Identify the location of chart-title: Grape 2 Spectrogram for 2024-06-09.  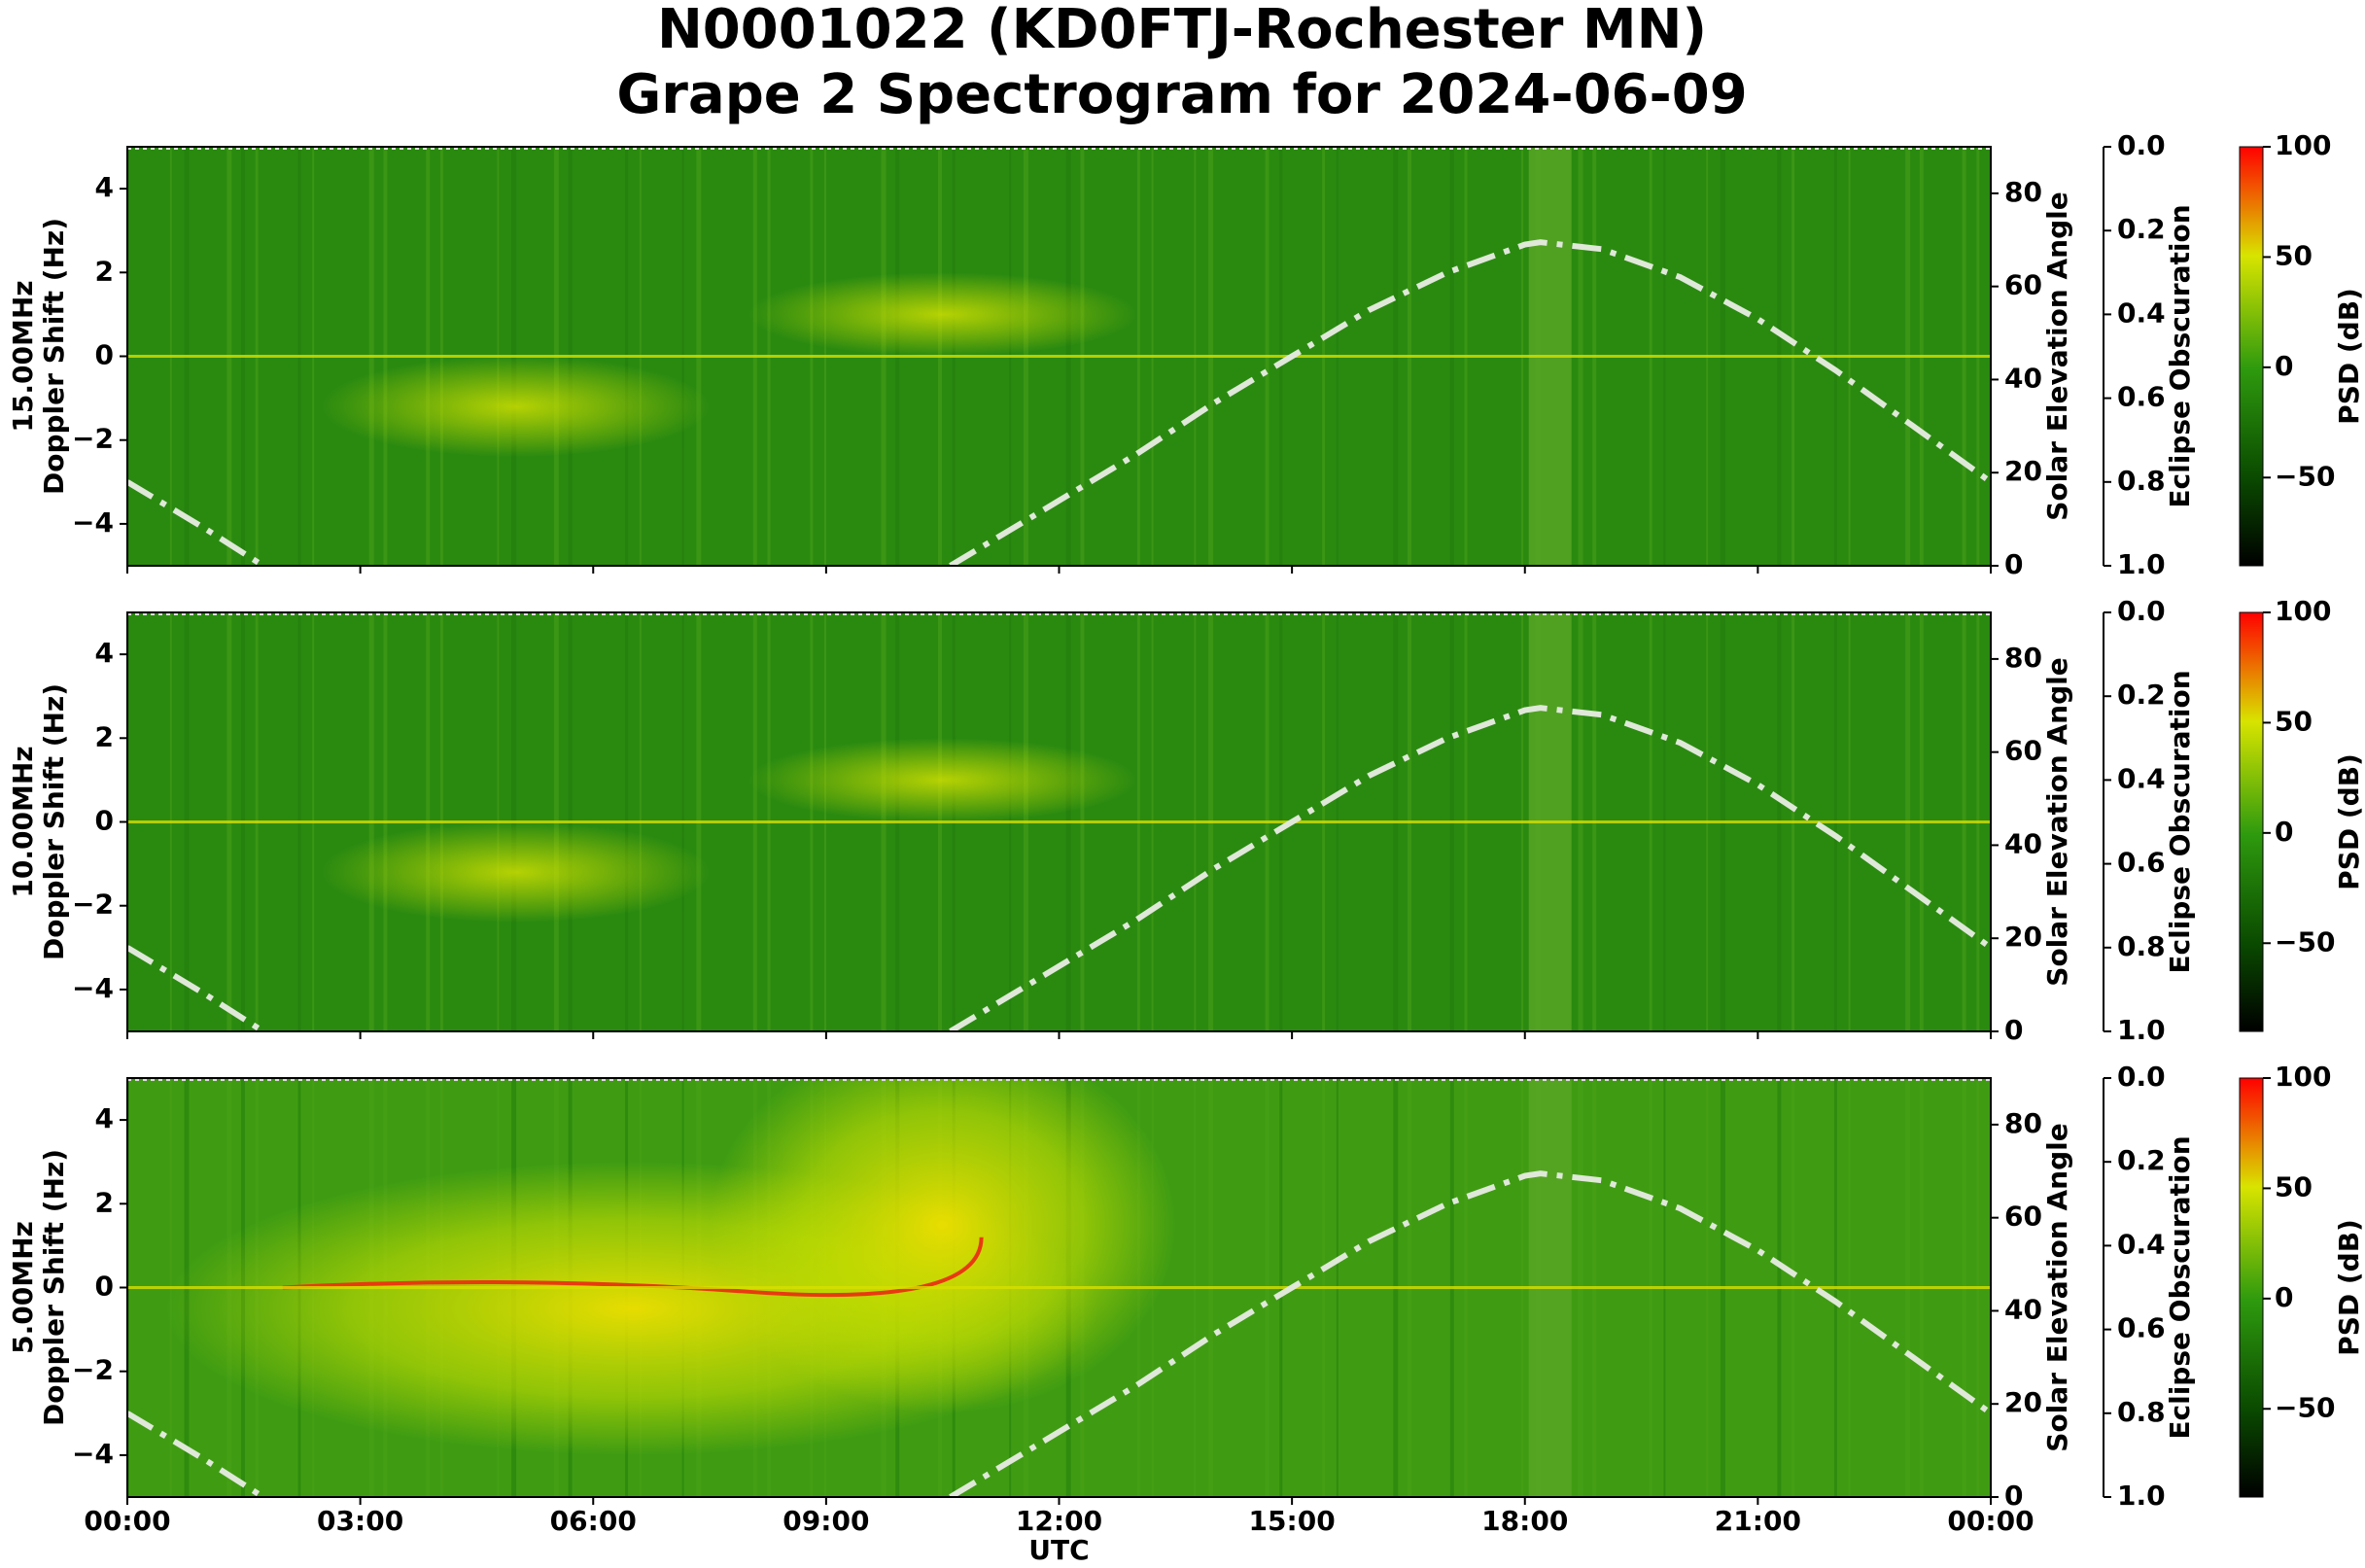
(1181, 94).